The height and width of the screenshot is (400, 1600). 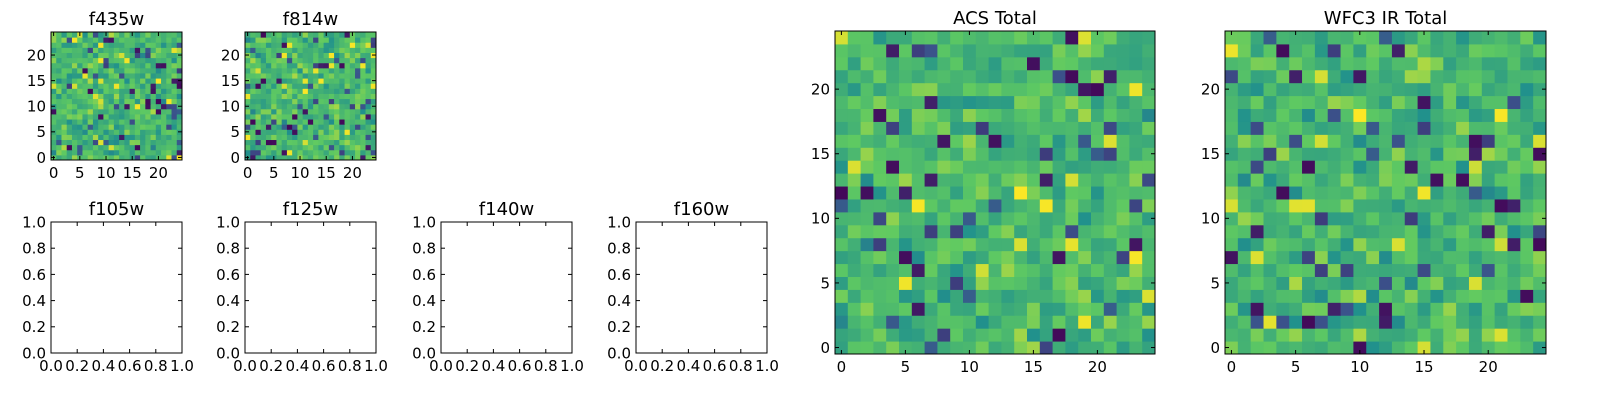 What do you see at coordinates (619, 249) in the screenshot?
I see `y-tick-label: 0.8` at bounding box center [619, 249].